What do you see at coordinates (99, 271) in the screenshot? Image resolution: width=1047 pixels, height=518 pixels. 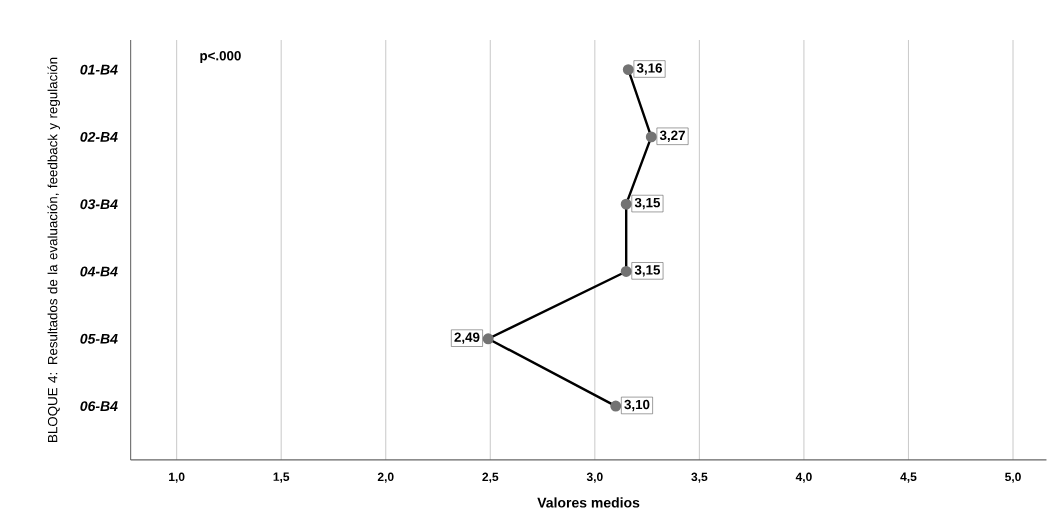 I see `y-tick-label: 04-B4` at bounding box center [99, 271].